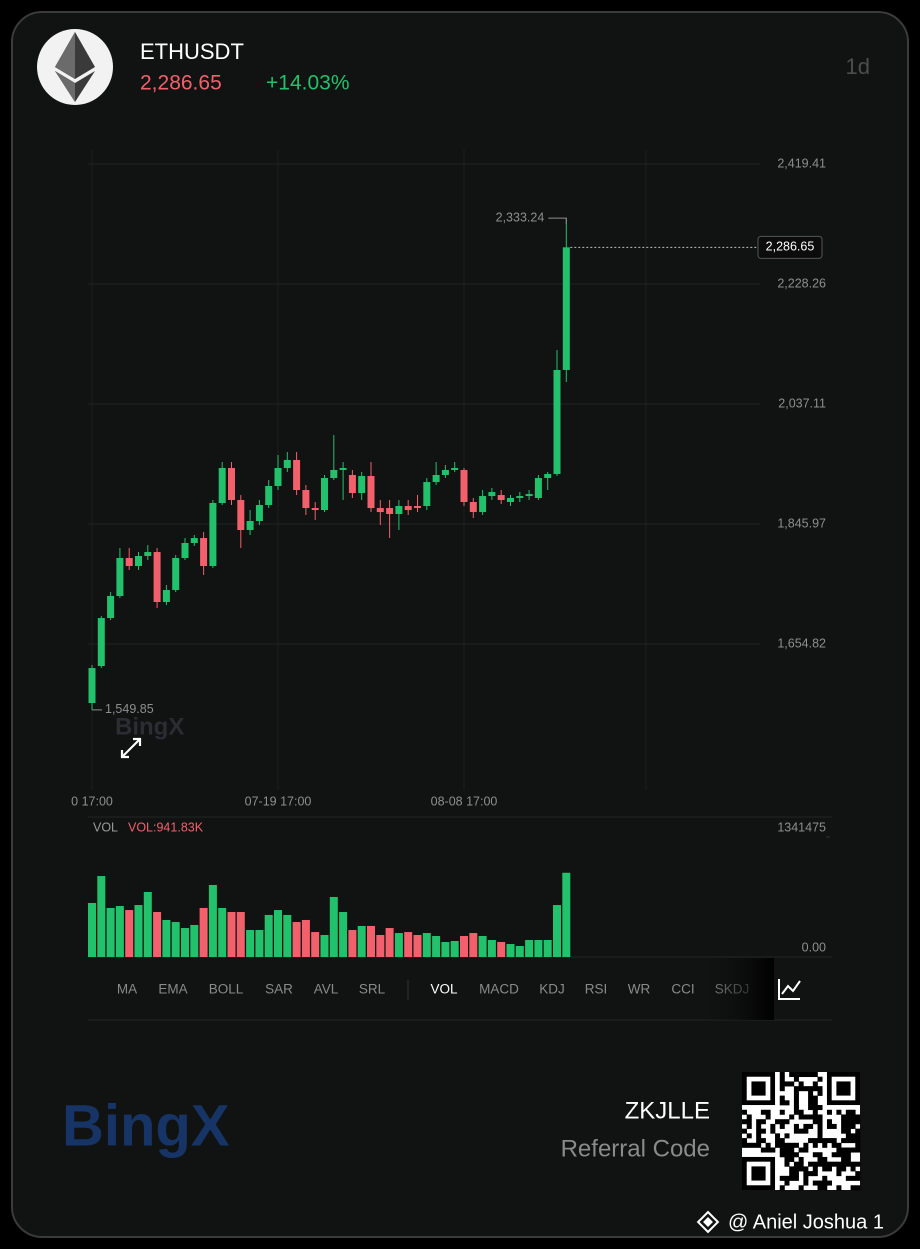  I want to click on y-tick-label: 0.00, so click(814, 947).